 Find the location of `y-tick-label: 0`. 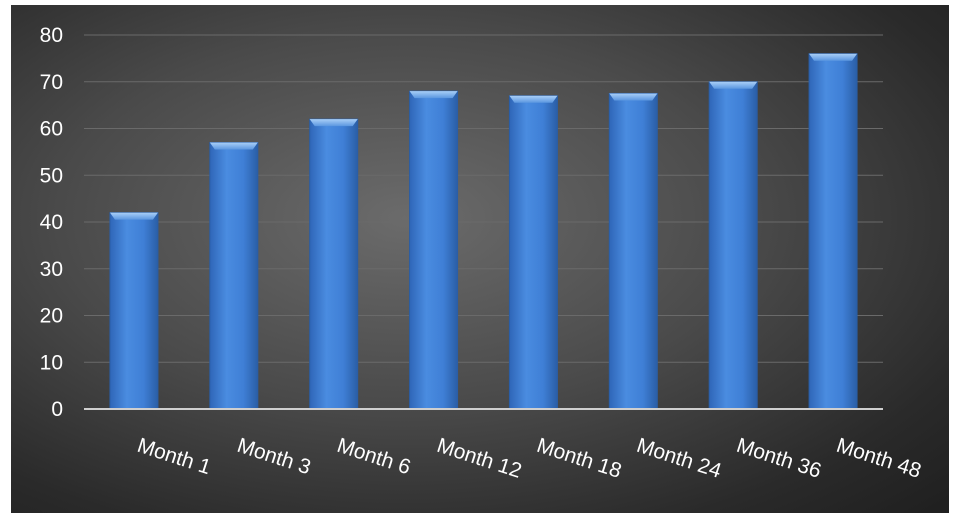

y-tick-label: 0 is located at coordinates (57, 409).